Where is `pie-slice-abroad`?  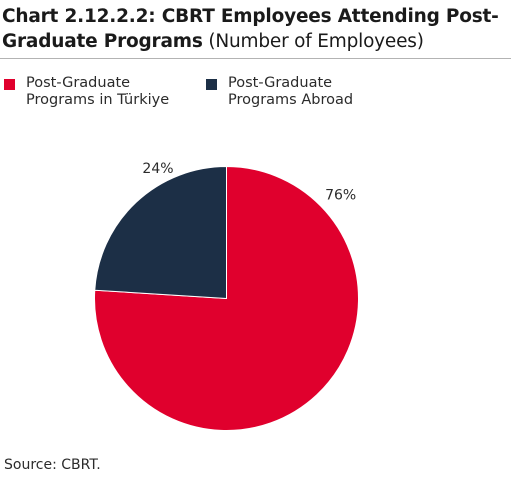
pie-slice-abroad is located at coordinates (160, 232).